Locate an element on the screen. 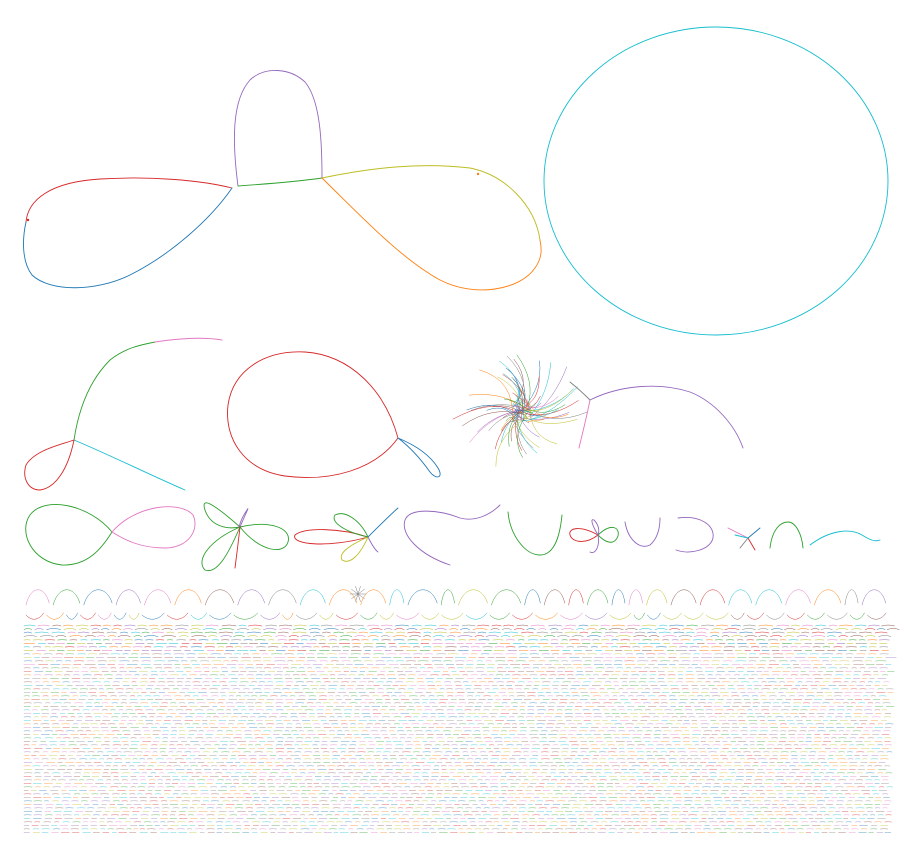 This screenshot has width=915, height=852. component-loop-pair is located at coordinates (334, 414).